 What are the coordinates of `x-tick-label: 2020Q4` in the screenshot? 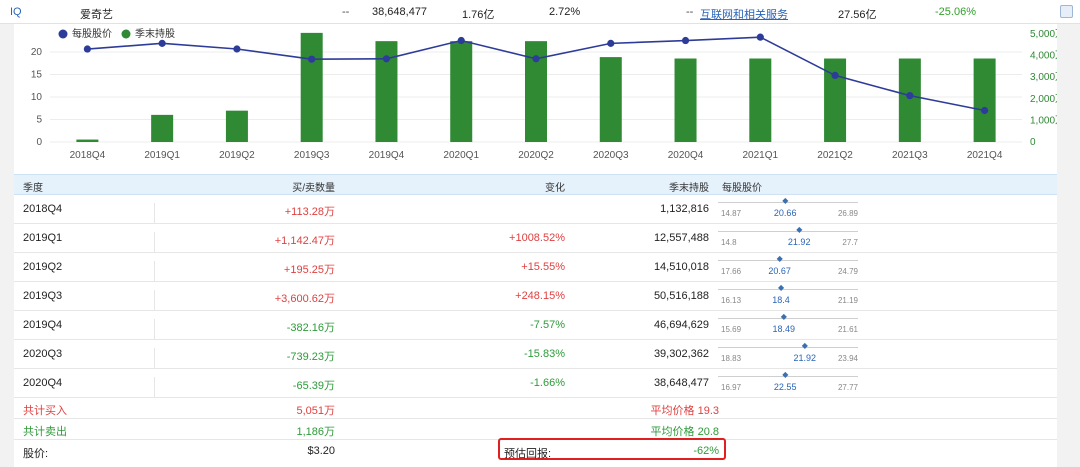 It's located at (686, 155).